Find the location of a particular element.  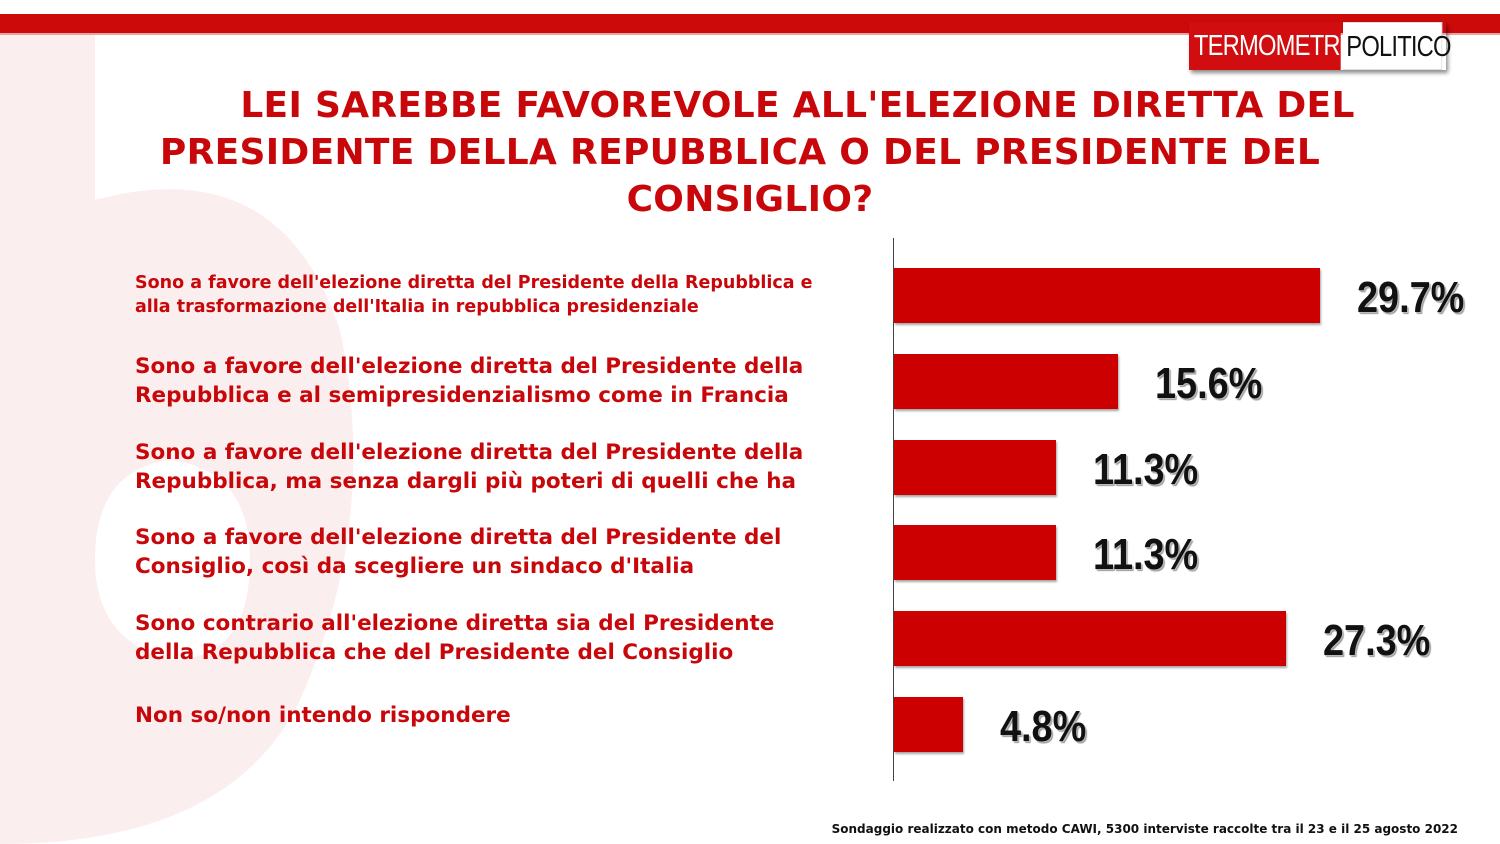

value-label-5: 27.3% is located at coordinates (1377, 640).